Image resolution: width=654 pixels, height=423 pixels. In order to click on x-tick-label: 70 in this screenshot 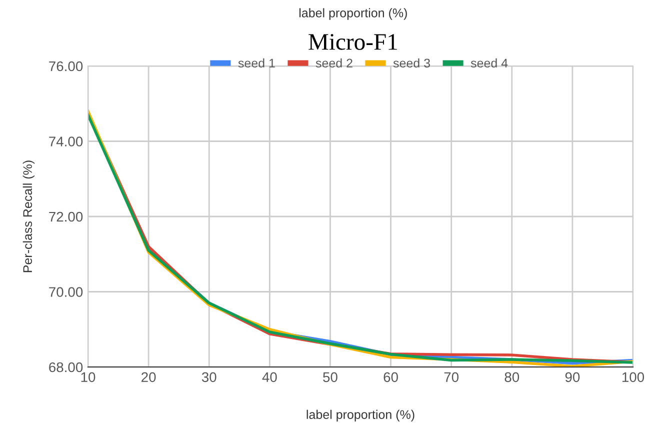, I will do `click(451, 377)`.